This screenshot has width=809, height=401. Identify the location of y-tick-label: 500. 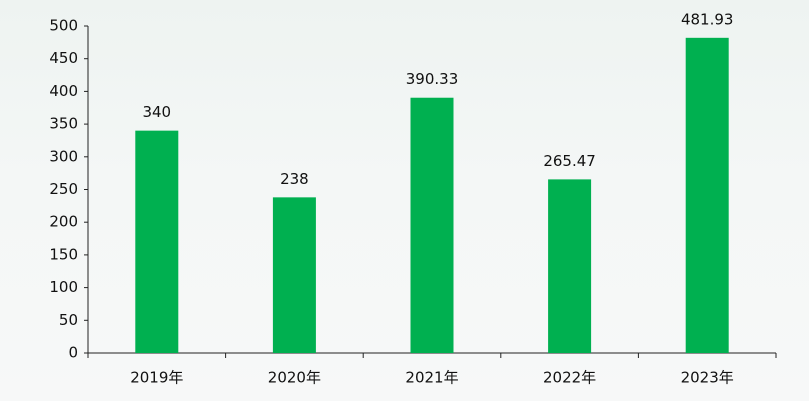
(63, 26).